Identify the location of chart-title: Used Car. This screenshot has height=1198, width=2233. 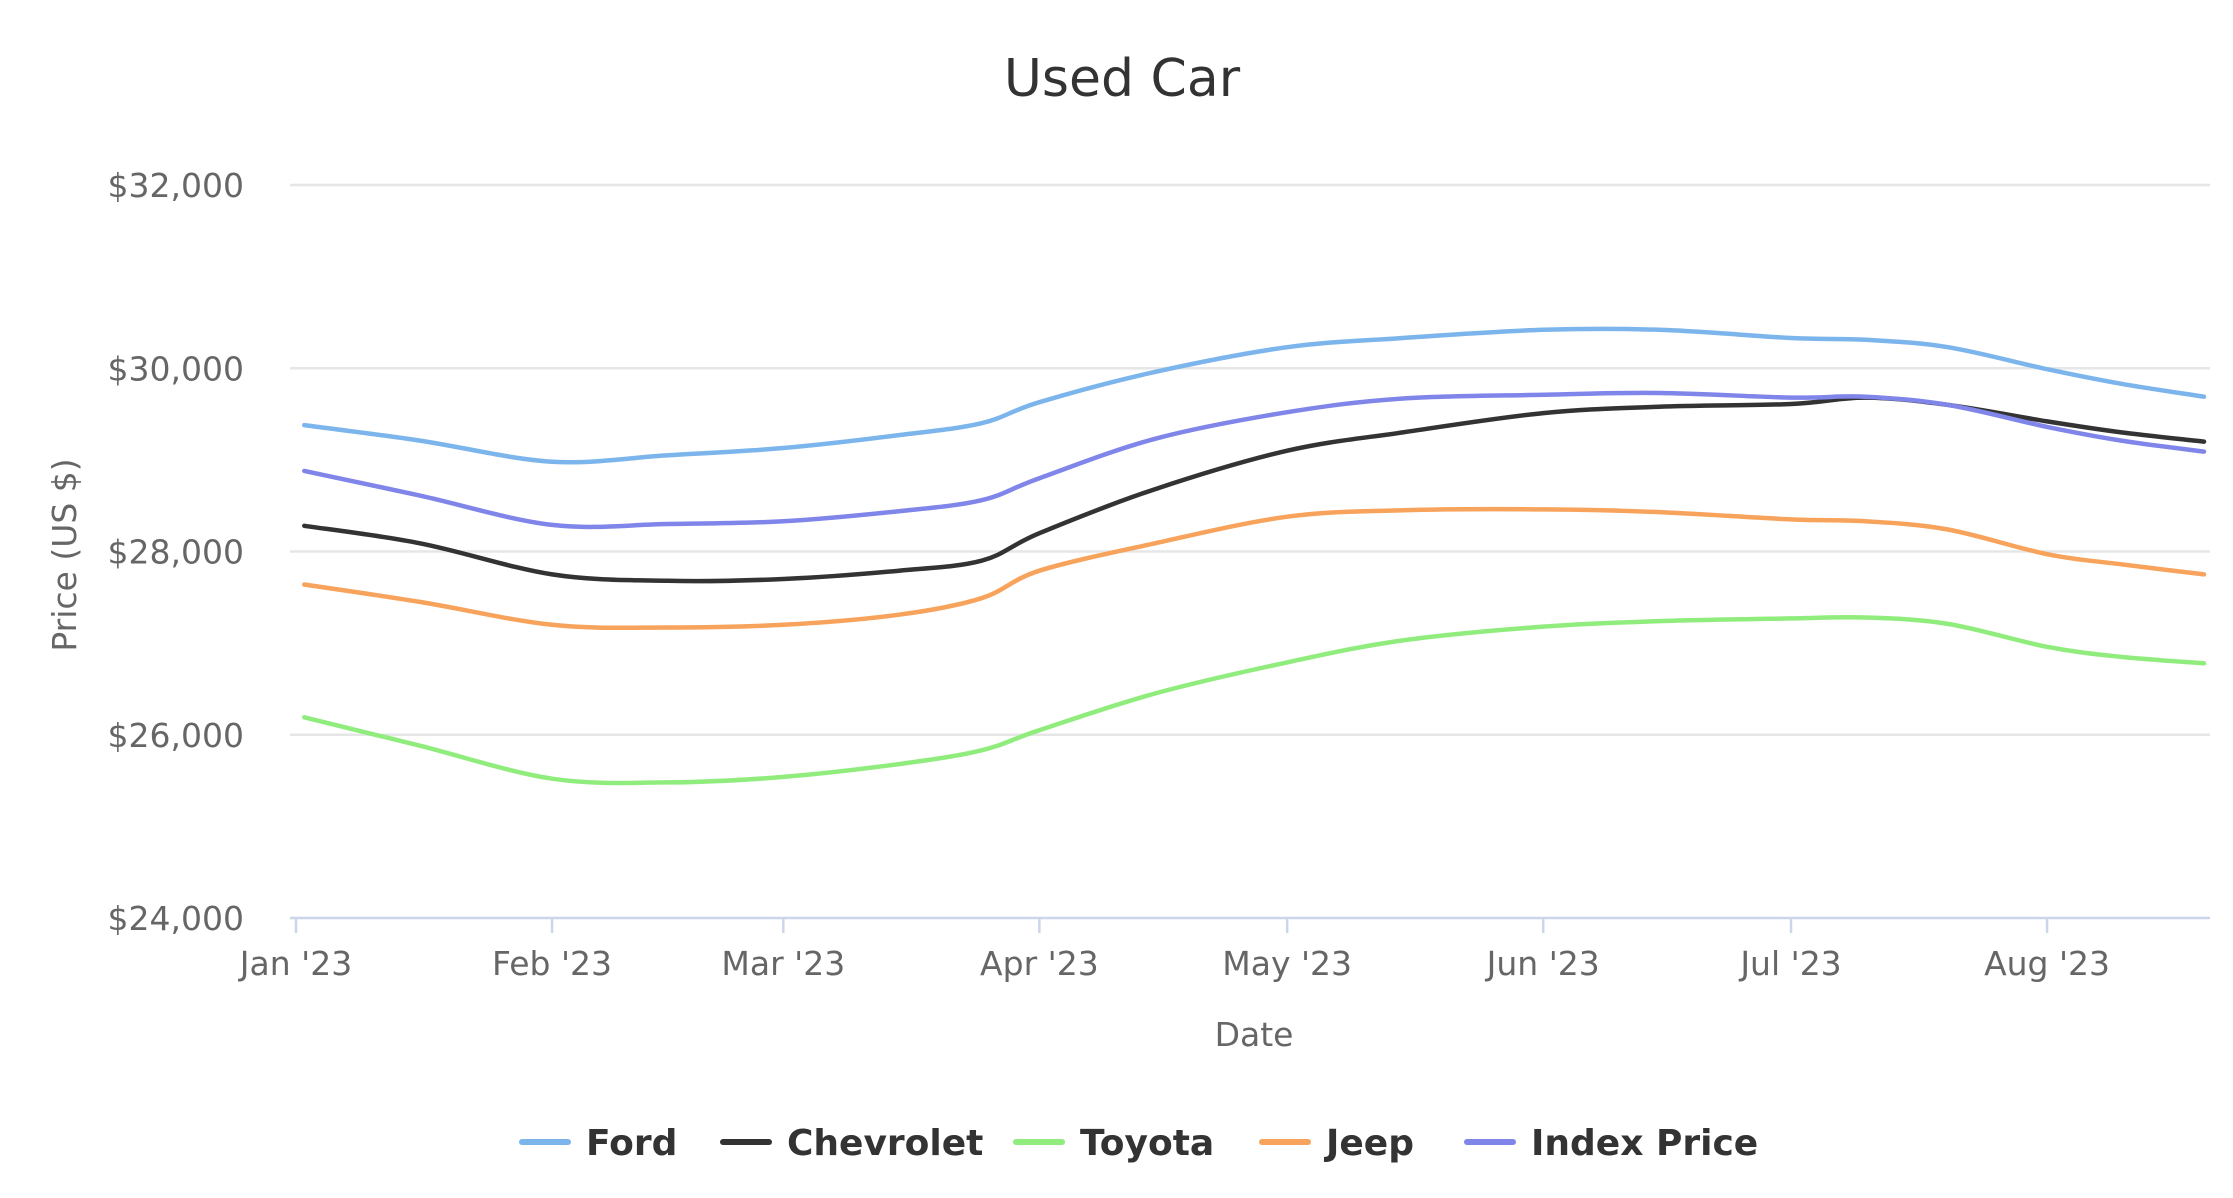
(1122, 79).